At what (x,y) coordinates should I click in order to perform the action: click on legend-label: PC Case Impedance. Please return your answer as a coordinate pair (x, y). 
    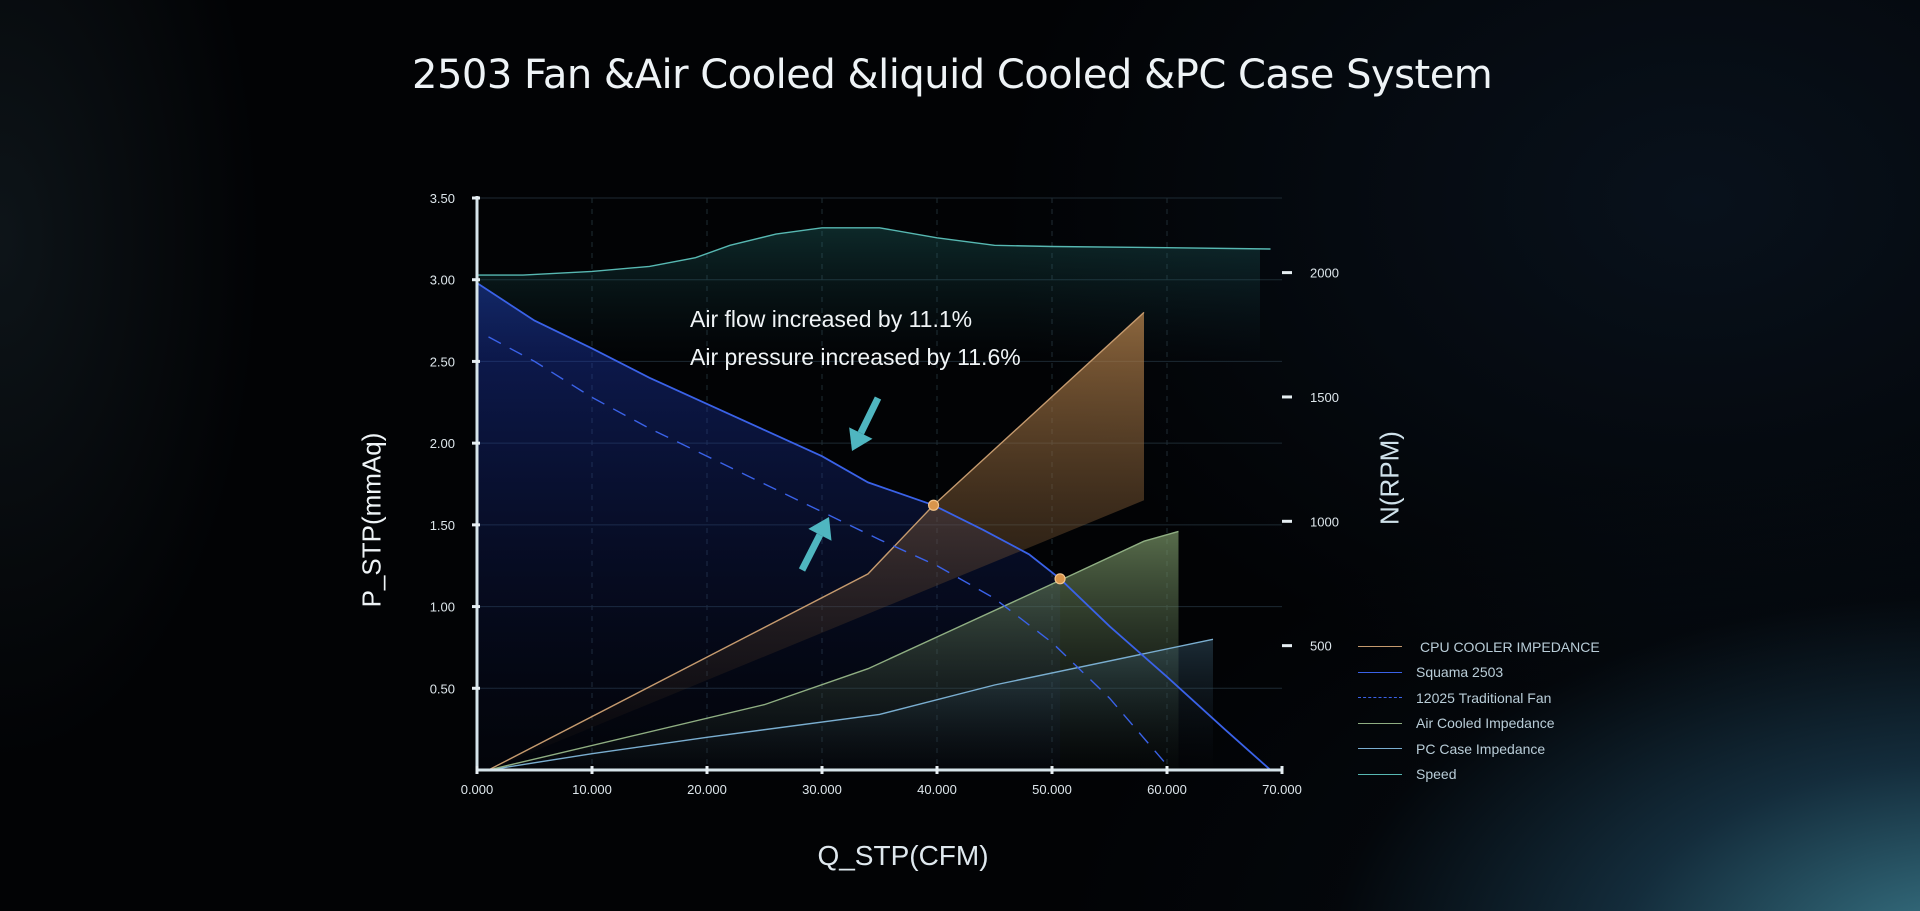
    Looking at the image, I should click on (1481, 748).